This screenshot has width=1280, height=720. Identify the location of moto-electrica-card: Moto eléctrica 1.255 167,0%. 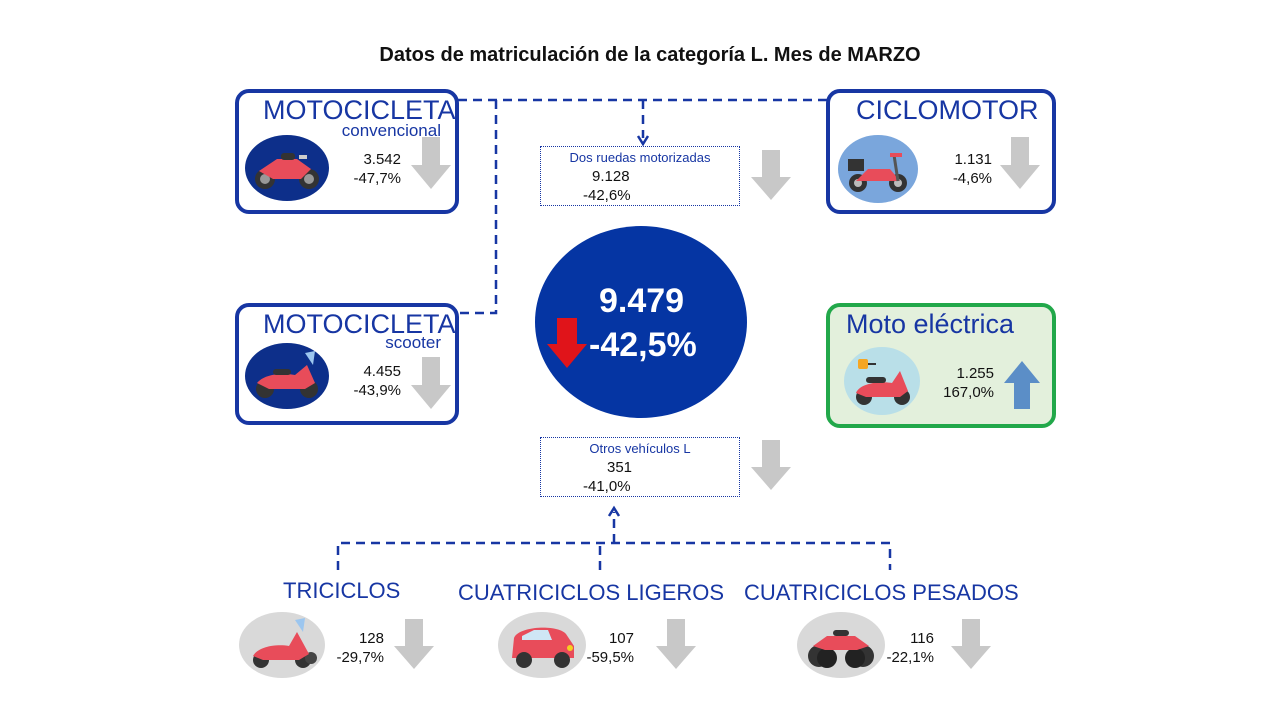
(941, 365).